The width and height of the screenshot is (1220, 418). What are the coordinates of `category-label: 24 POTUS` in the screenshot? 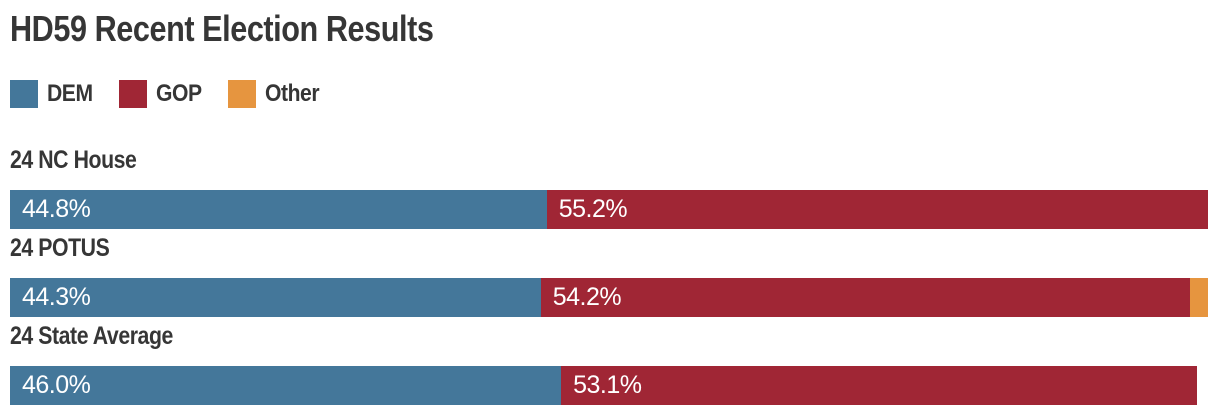 It's located at (60, 248).